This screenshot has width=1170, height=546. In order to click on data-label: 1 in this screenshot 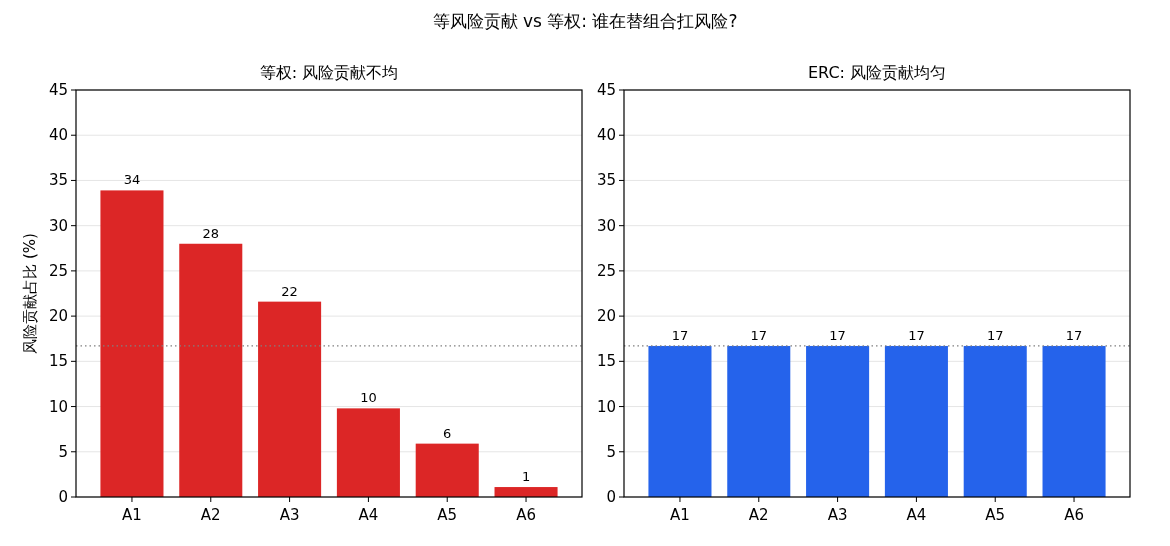, I will do `click(526, 477)`.